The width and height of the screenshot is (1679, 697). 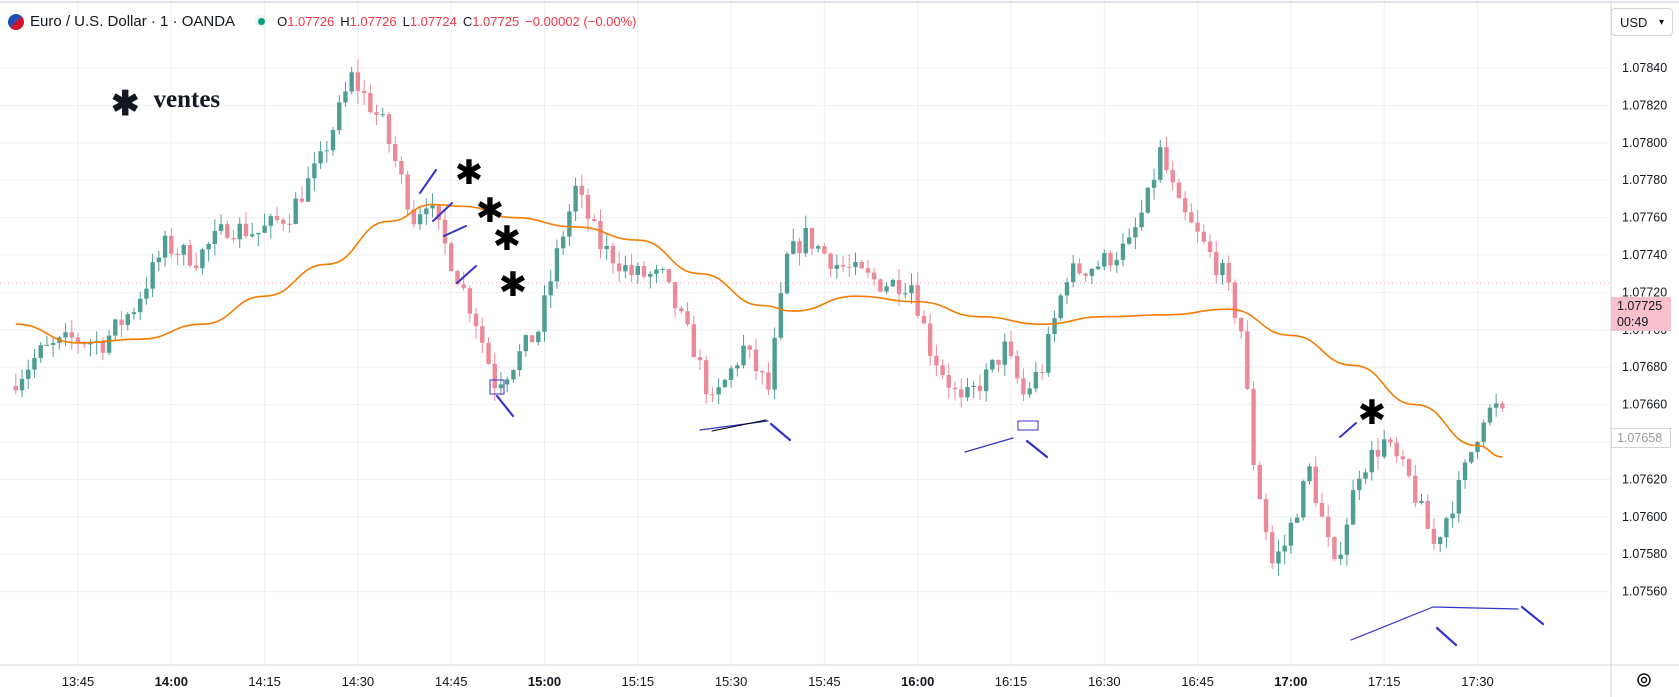 What do you see at coordinates (1634, 22) in the screenshot?
I see `currency-label: USD` at bounding box center [1634, 22].